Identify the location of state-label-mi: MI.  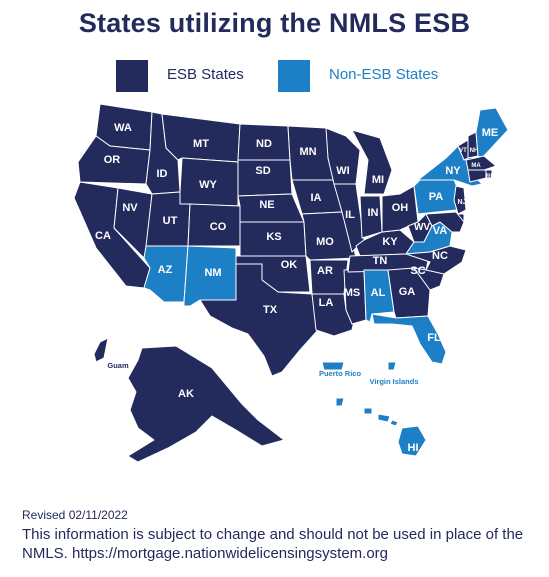
(378, 180).